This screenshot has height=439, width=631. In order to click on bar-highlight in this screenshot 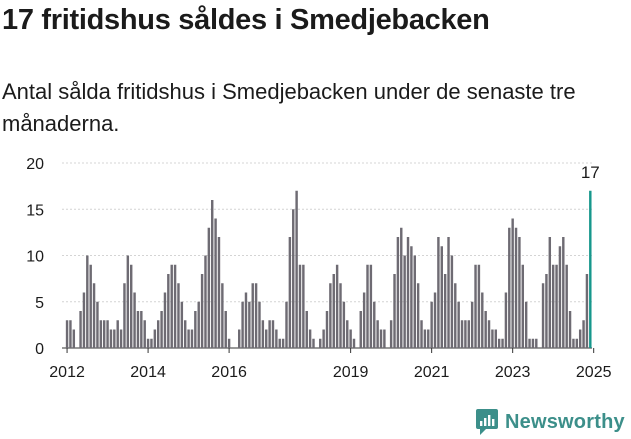, I will do `click(590, 269)`.